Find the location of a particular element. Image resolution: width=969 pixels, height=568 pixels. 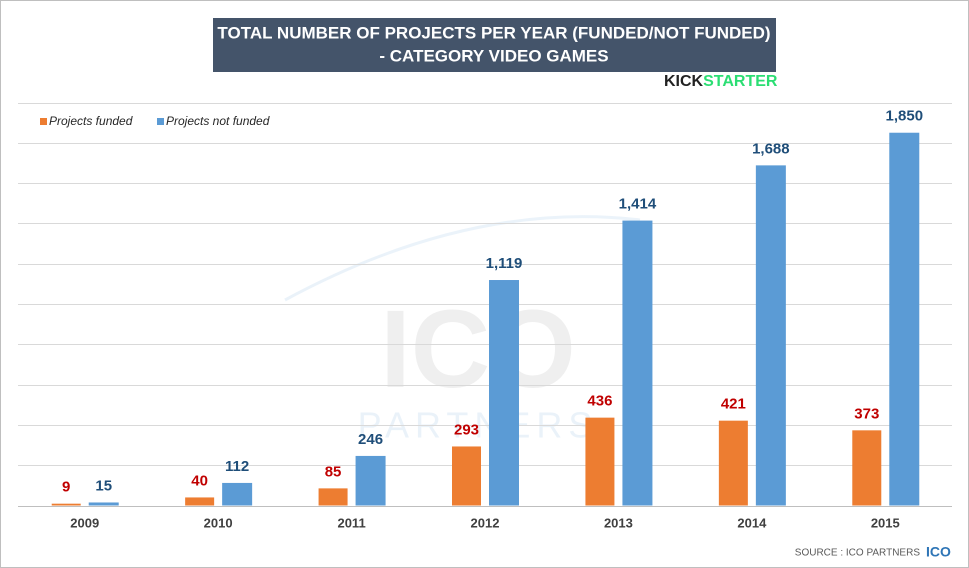

data-label: 85 is located at coordinates (333, 471).